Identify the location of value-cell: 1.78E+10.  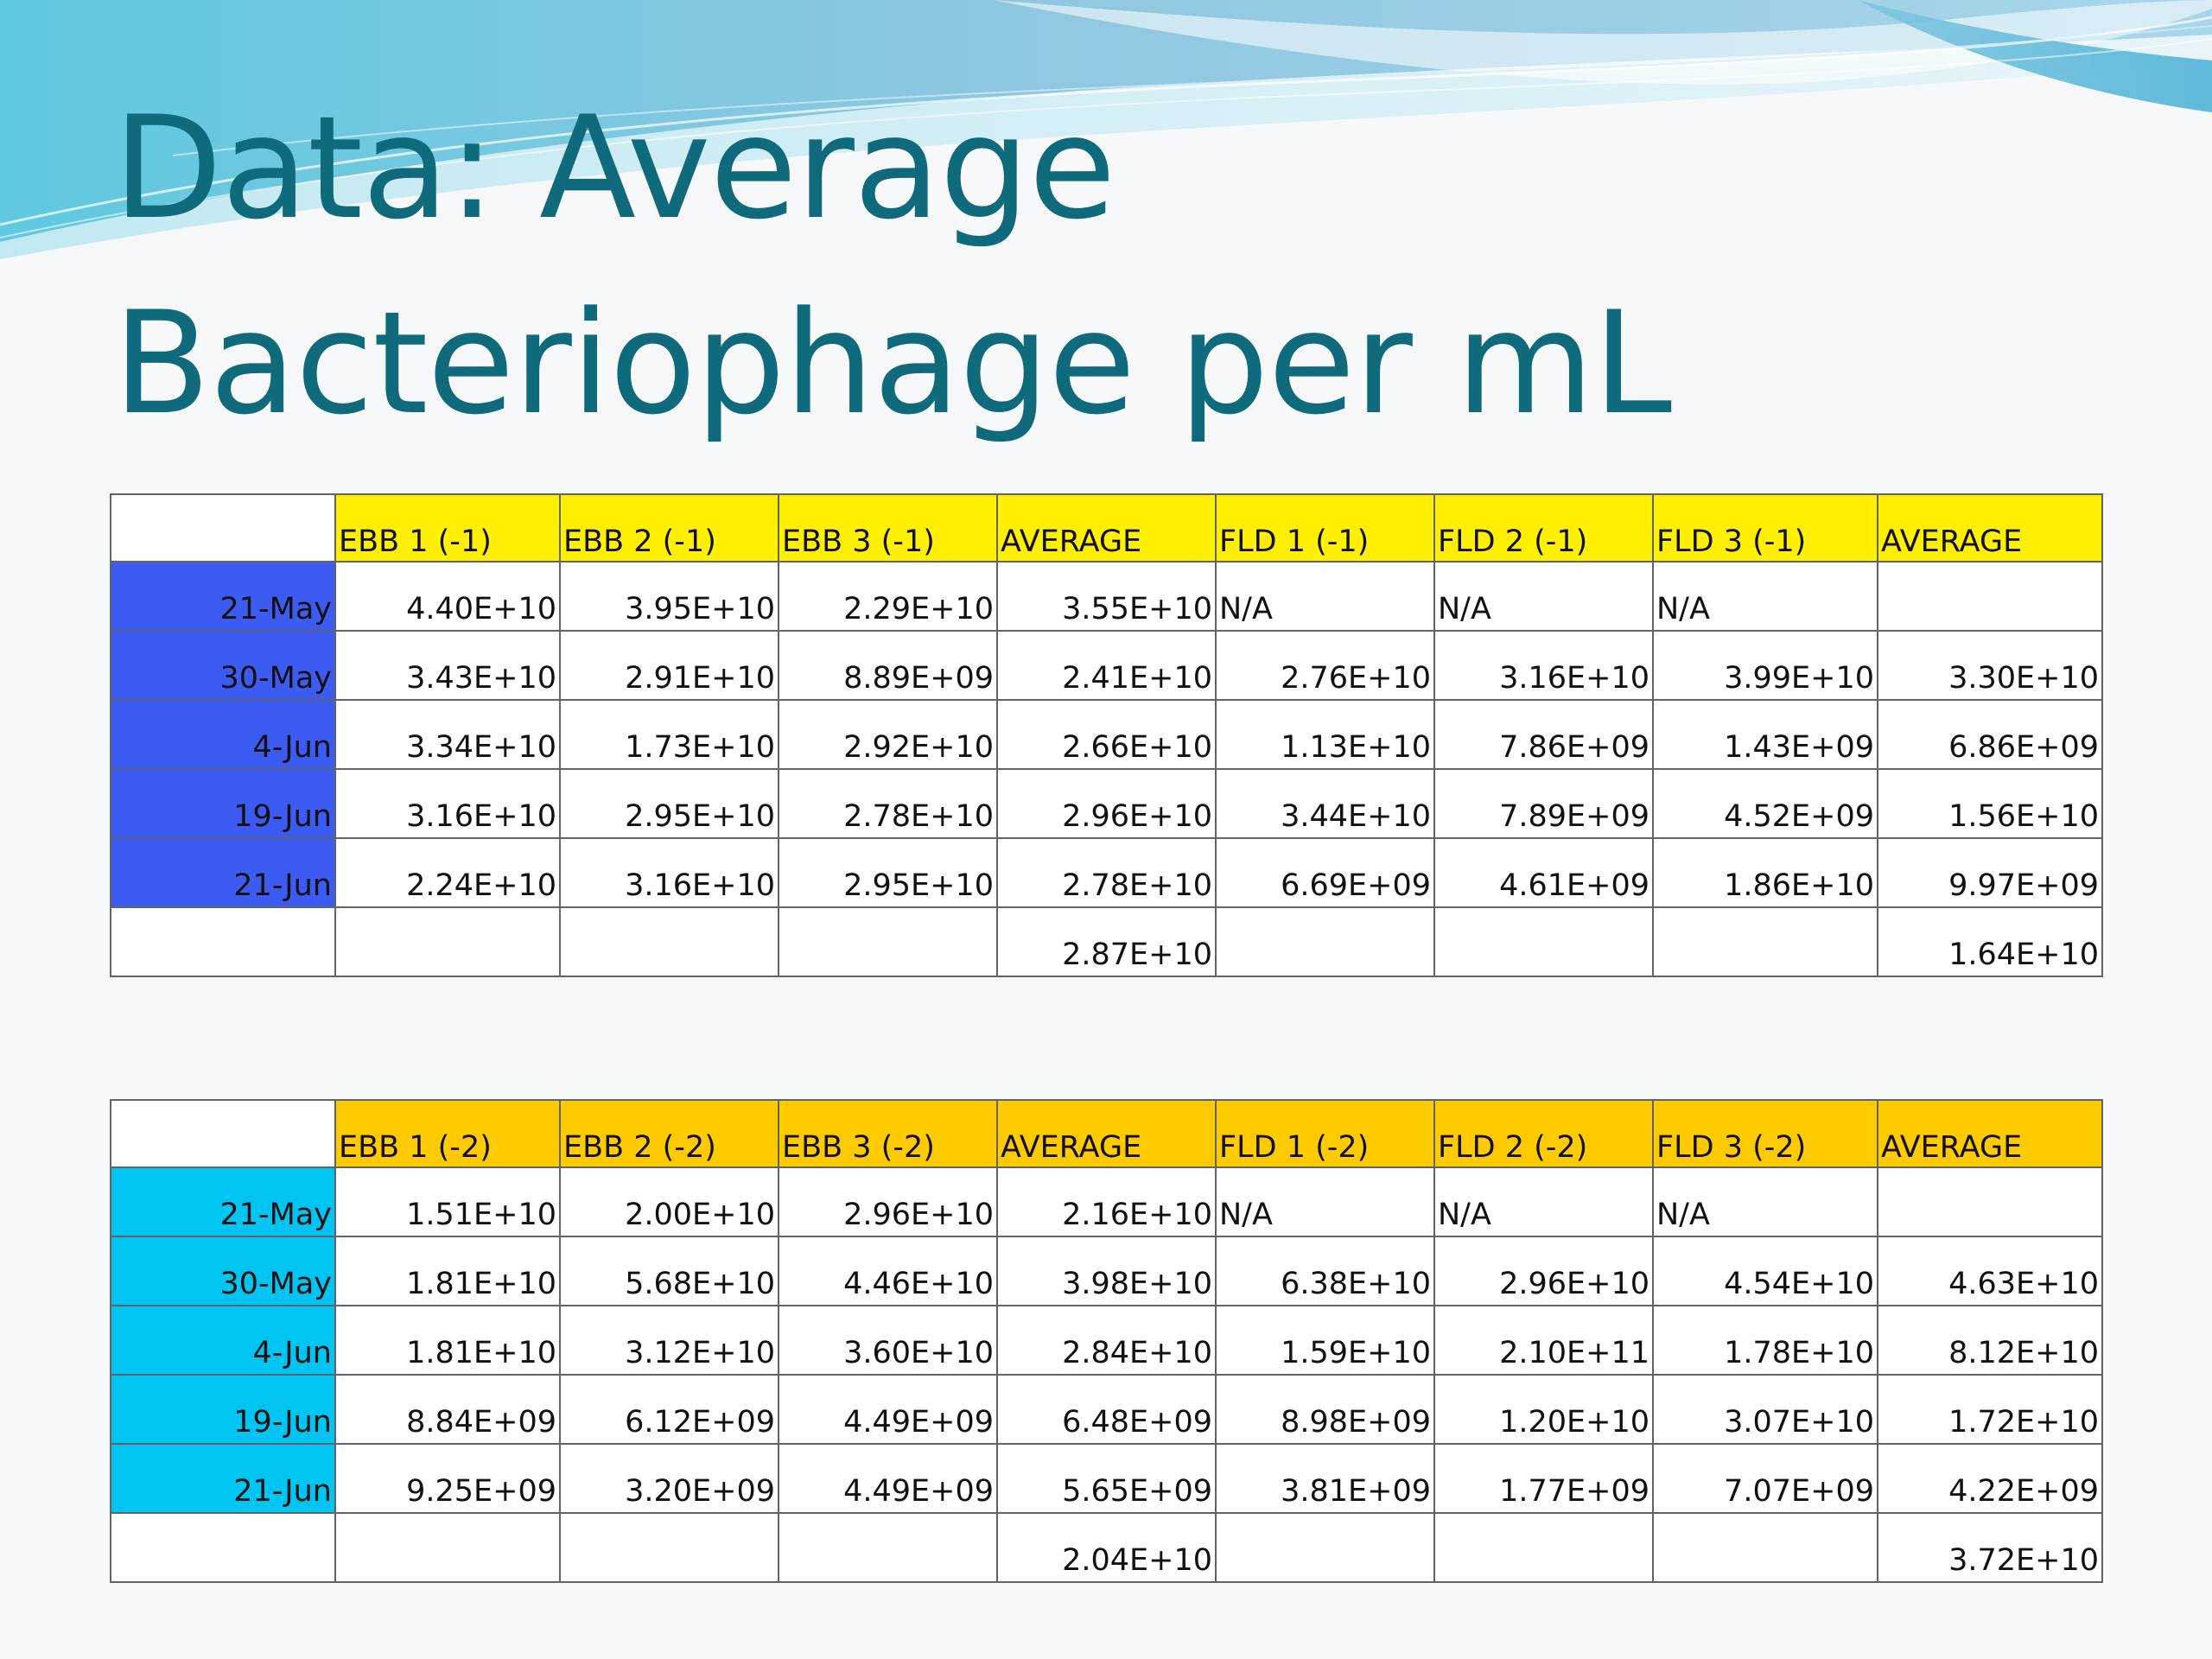
(1765, 1340).